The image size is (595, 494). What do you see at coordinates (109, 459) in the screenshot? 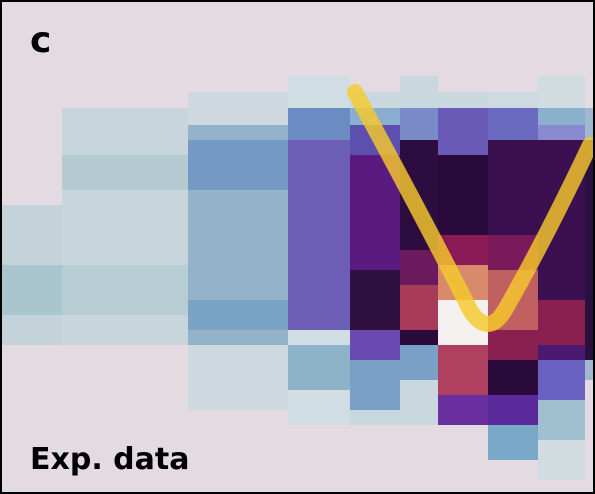
I see `panel-label: Exp. data` at bounding box center [109, 459].